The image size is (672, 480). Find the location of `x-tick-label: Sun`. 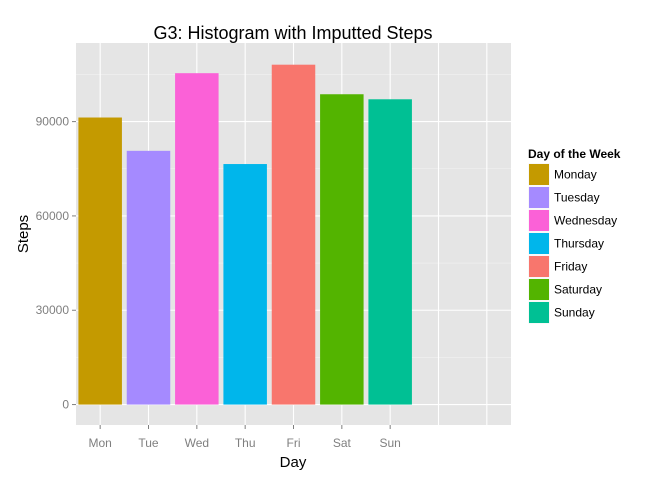

x-tick-label: Sun is located at coordinates (389, 443).